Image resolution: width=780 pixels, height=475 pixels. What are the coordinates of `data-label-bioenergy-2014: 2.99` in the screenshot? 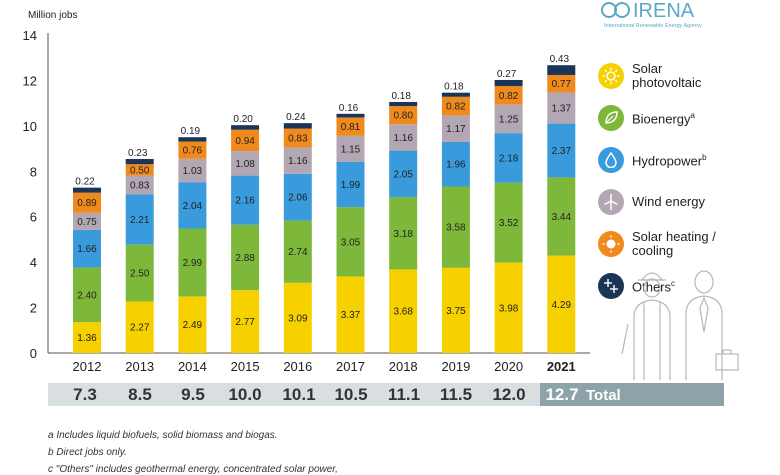 It's located at (193, 263).